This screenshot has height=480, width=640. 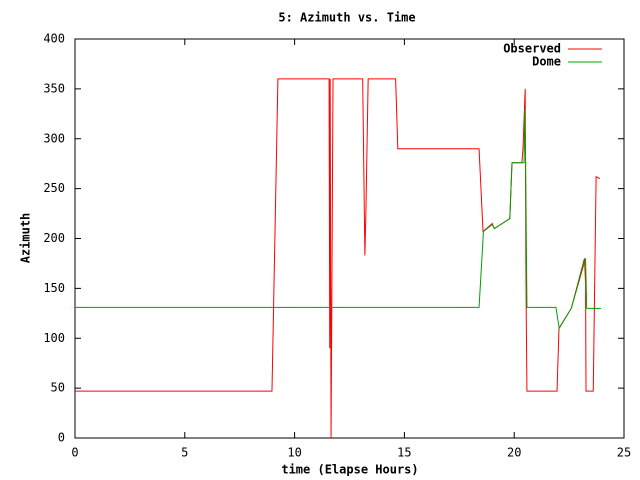 I want to click on y-tick-label: 100, so click(x=54, y=338).